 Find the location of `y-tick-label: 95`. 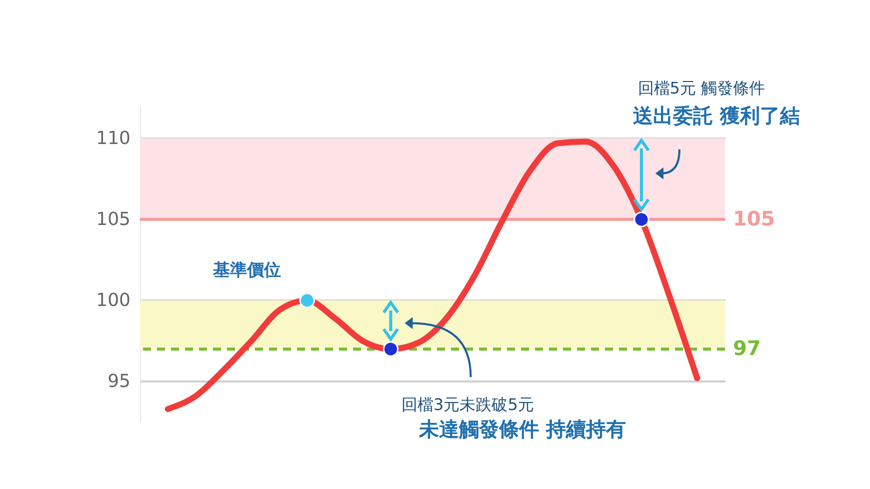

y-tick-label: 95 is located at coordinates (119, 381).